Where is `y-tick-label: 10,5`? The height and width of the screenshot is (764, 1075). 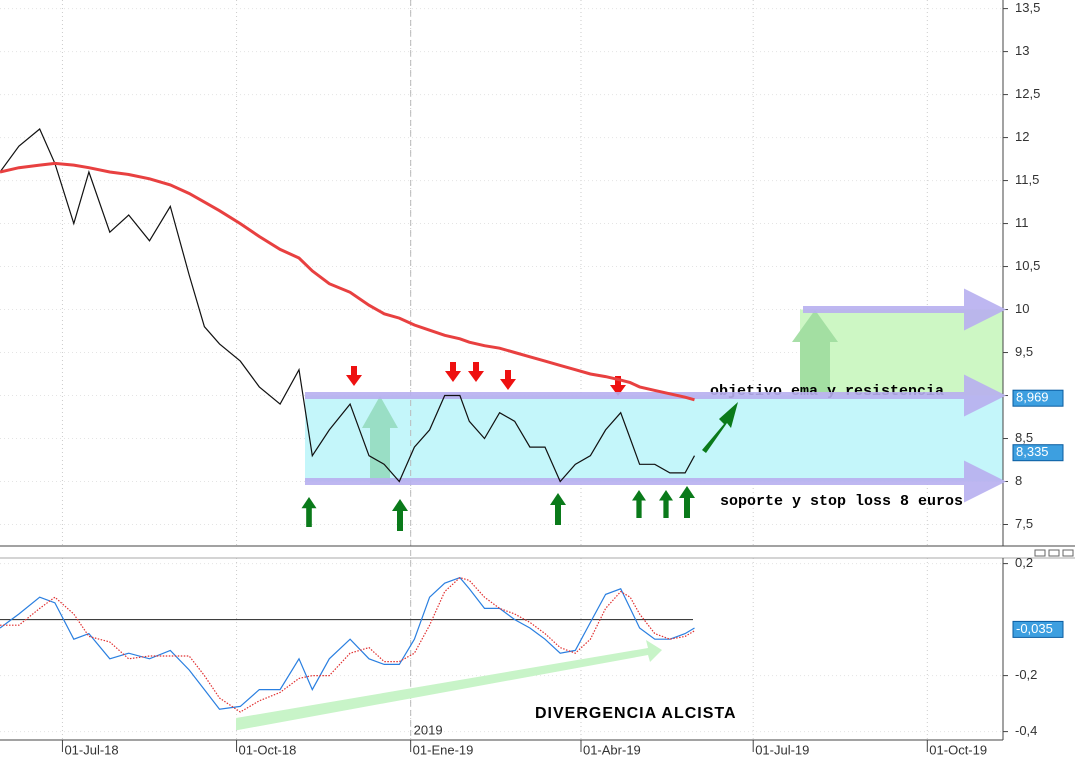
y-tick-label: 10,5 is located at coordinates (1027, 265).